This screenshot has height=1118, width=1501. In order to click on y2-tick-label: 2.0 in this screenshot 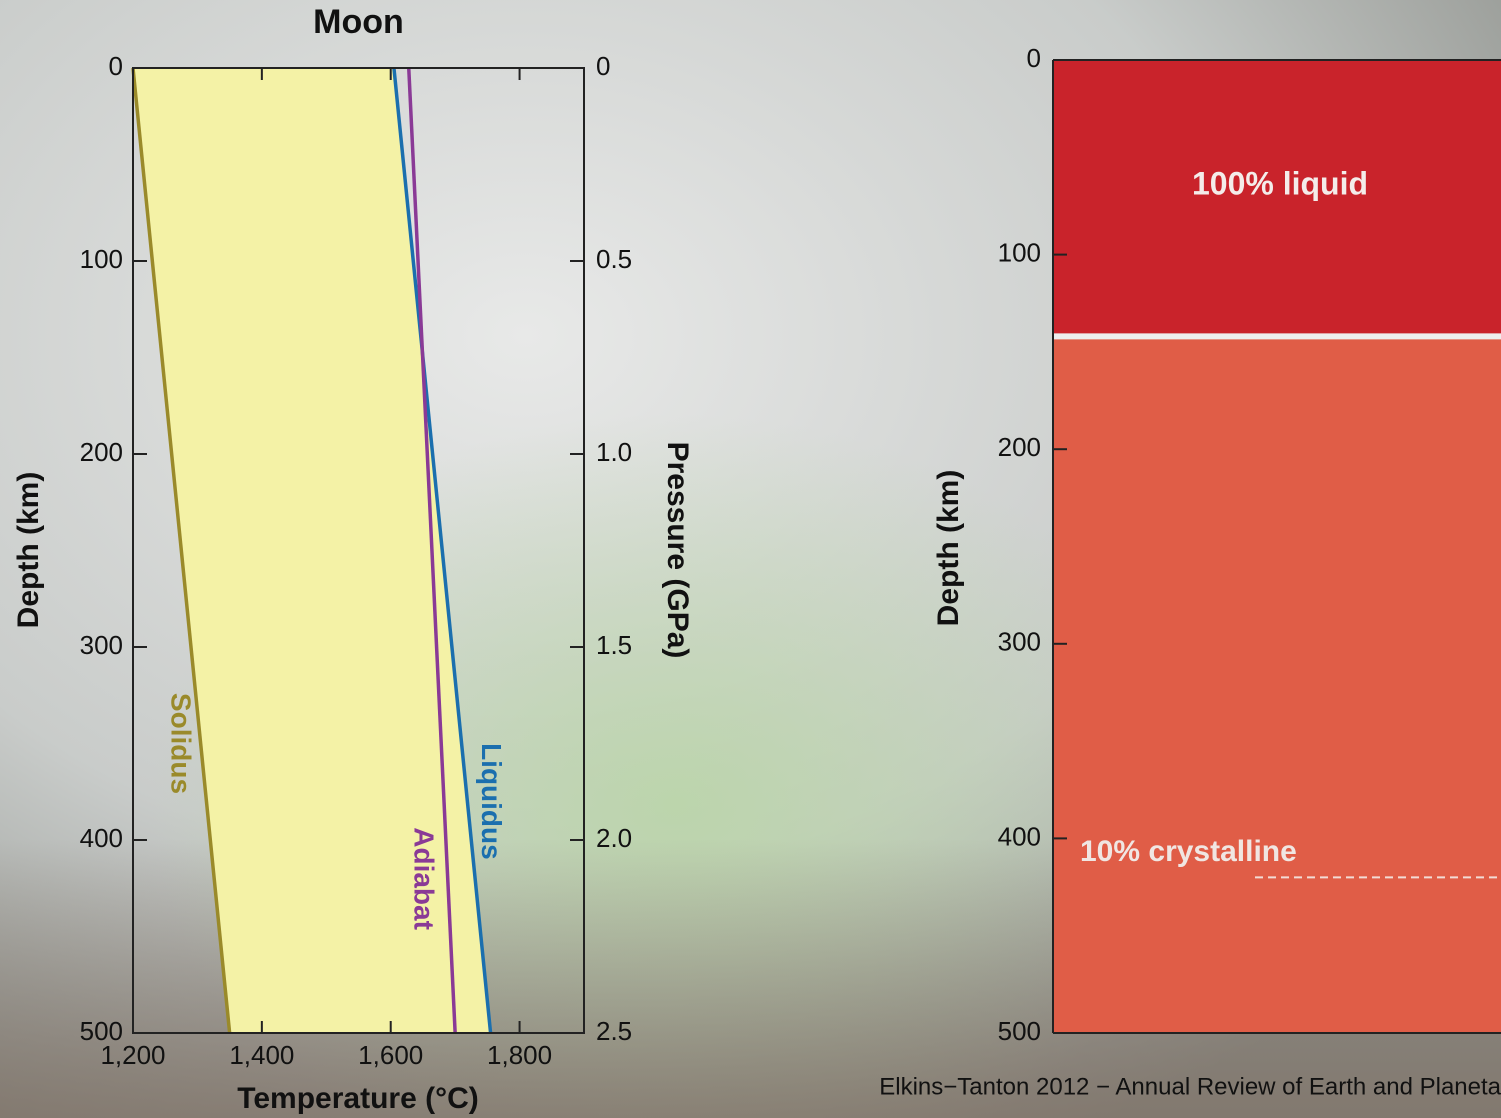, I will do `click(614, 838)`.